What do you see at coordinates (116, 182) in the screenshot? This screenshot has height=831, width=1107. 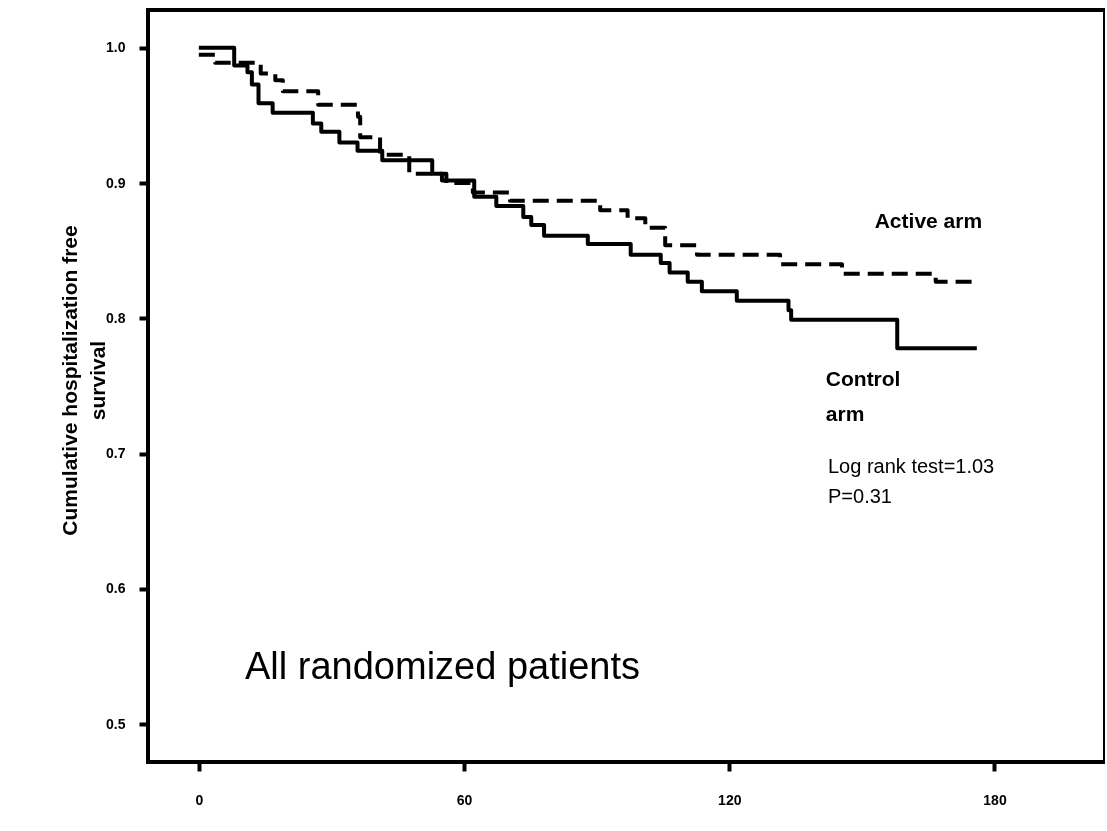 I see `y-tick-label: 0.9` at bounding box center [116, 182].